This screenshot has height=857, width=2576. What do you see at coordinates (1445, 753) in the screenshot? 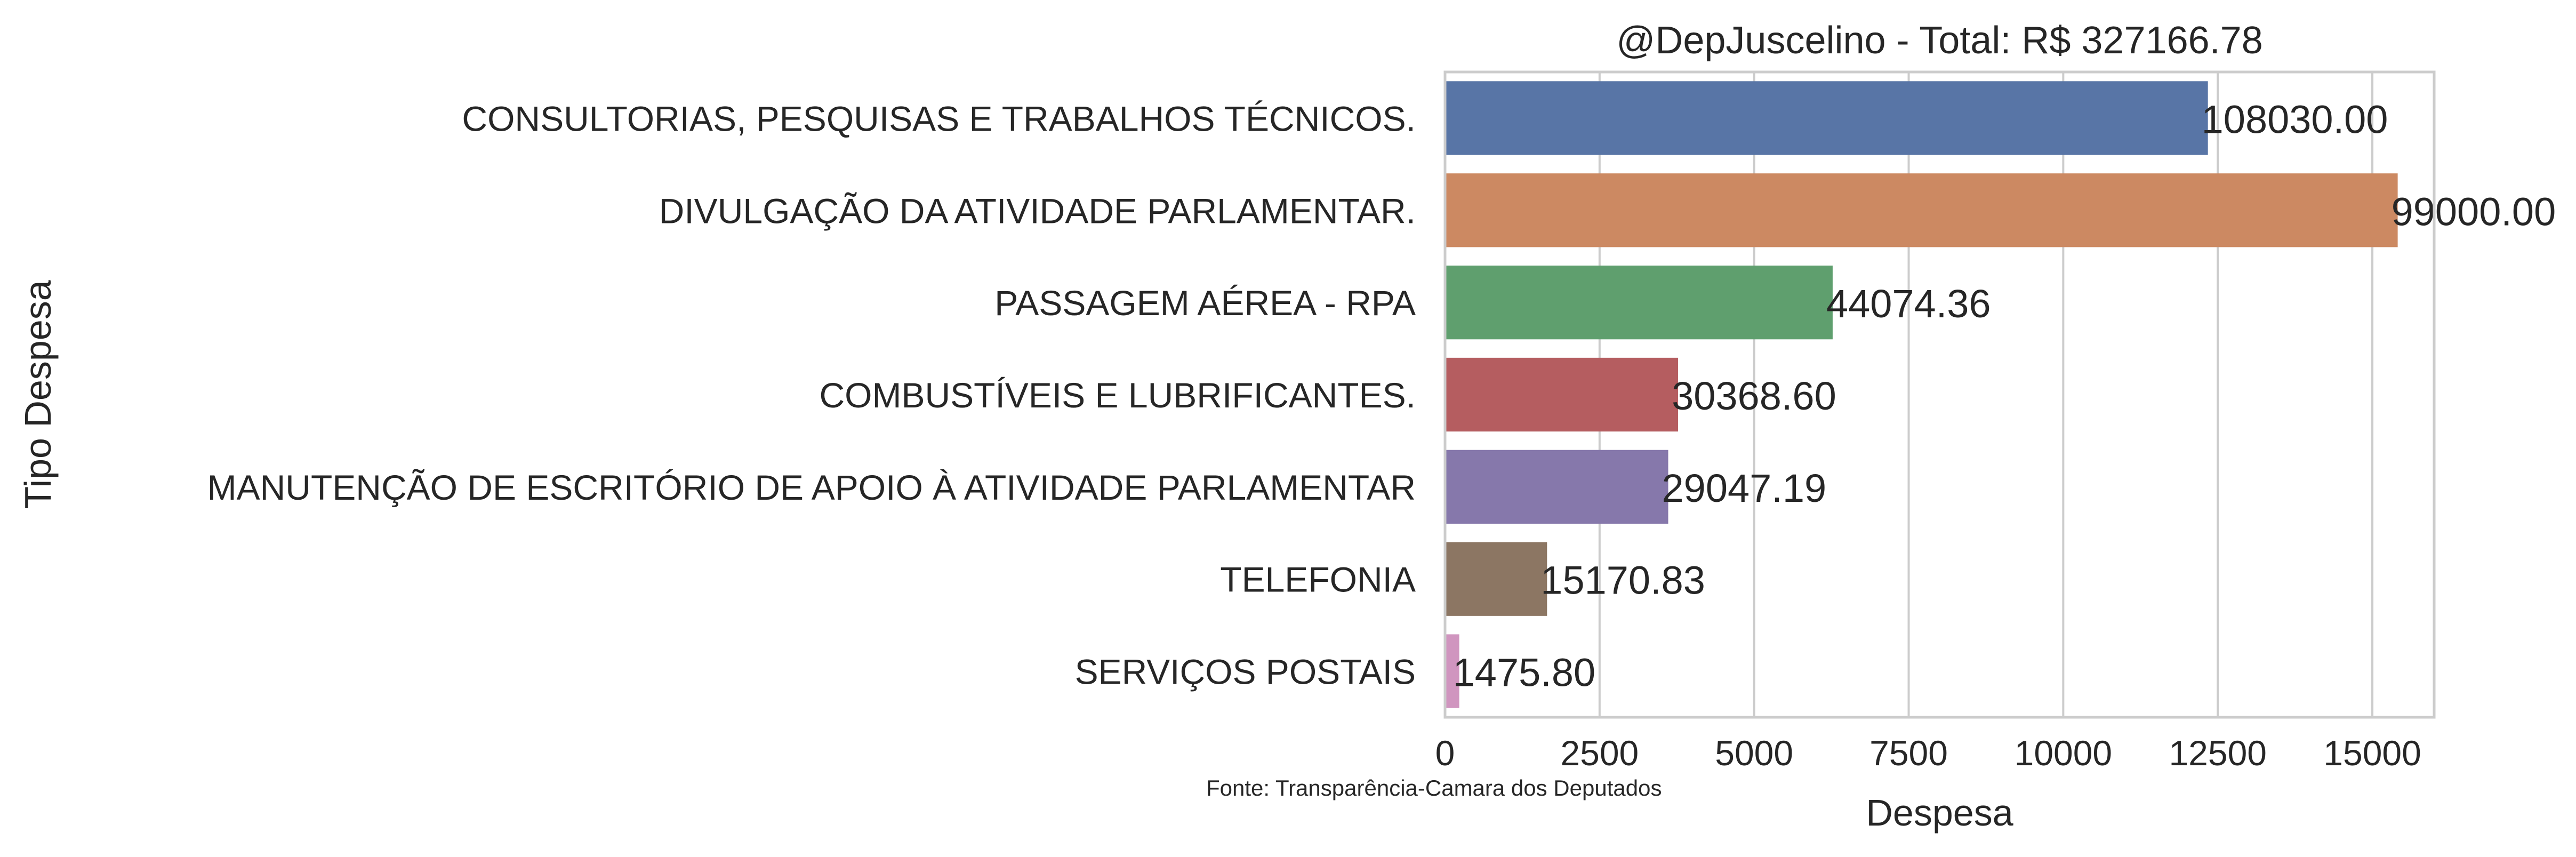
I see `x-tick-label: 0` at bounding box center [1445, 753].